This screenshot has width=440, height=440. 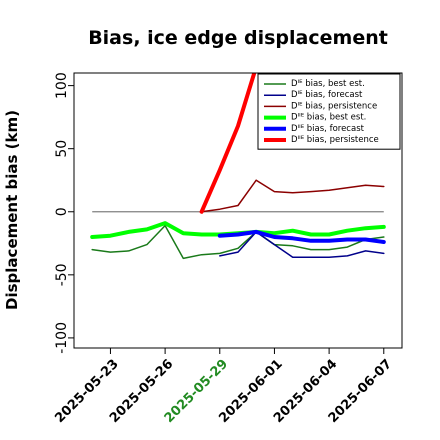 I want to click on legend-box, so click(x=329, y=111).